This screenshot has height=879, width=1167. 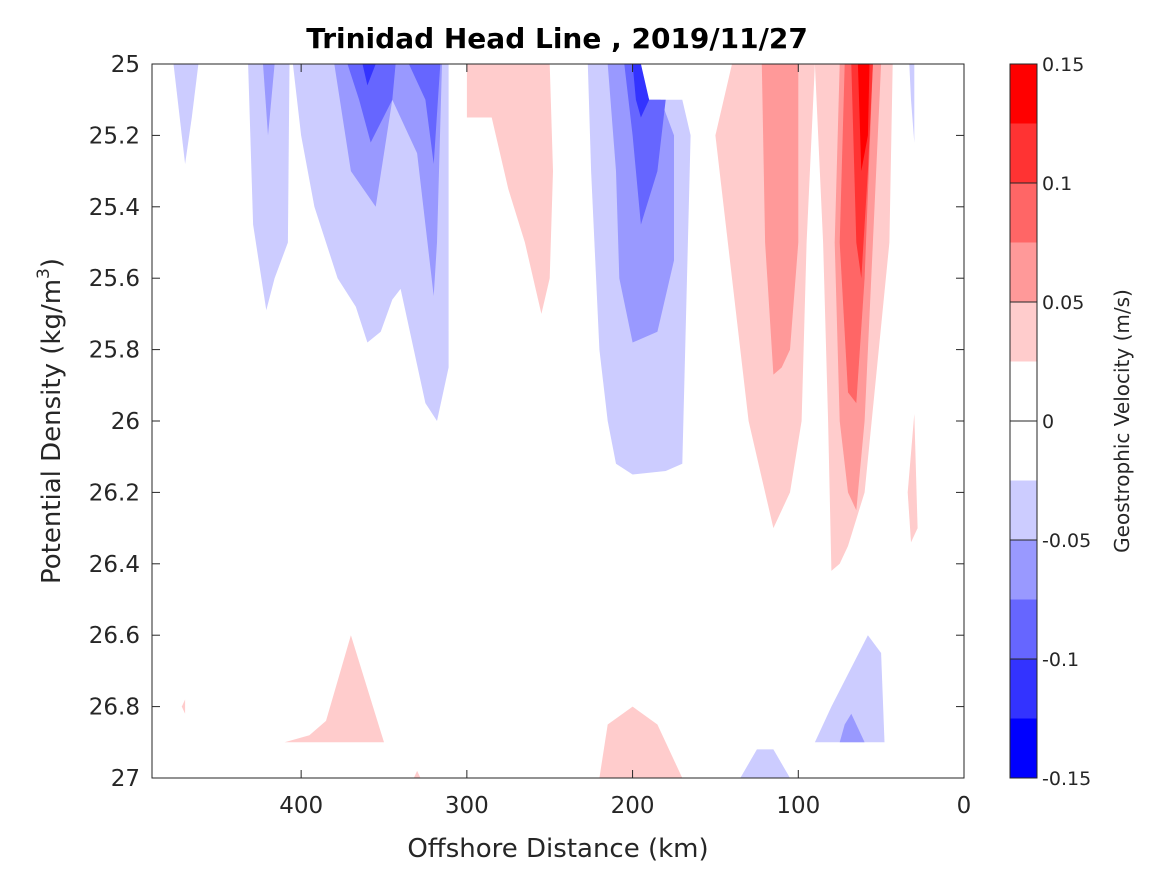 What do you see at coordinates (964, 806) in the screenshot?
I see `x-tick-label: 0` at bounding box center [964, 806].